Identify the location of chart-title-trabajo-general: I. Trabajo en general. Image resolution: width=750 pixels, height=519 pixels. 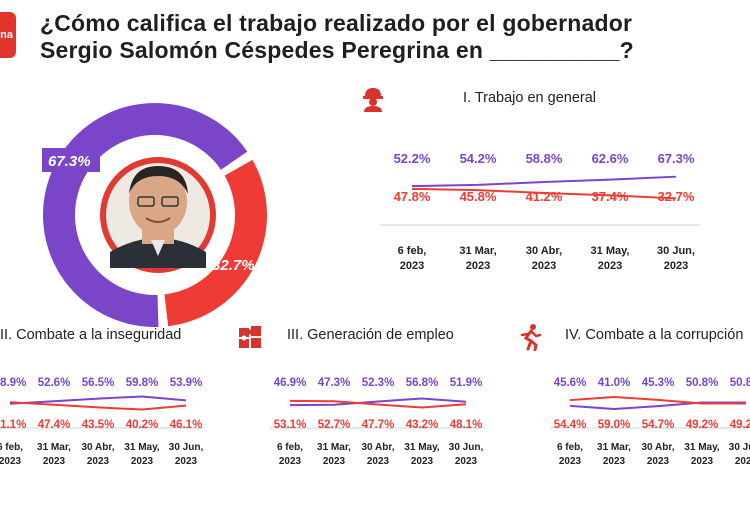
(530, 98).